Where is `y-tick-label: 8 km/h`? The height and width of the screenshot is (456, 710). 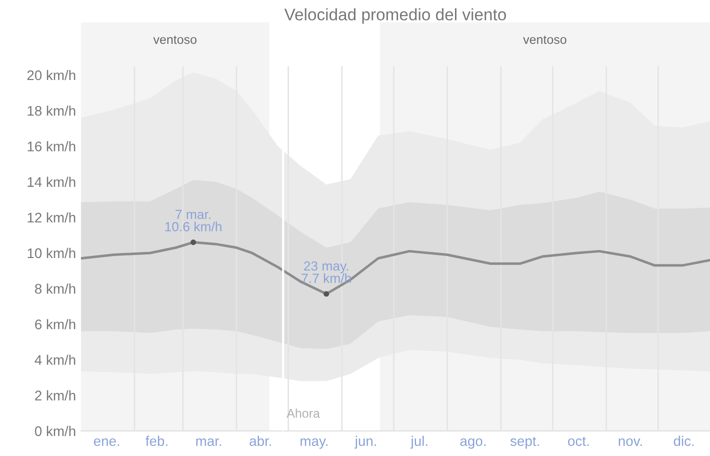 y-tick-label: 8 km/h is located at coordinates (55, 289).